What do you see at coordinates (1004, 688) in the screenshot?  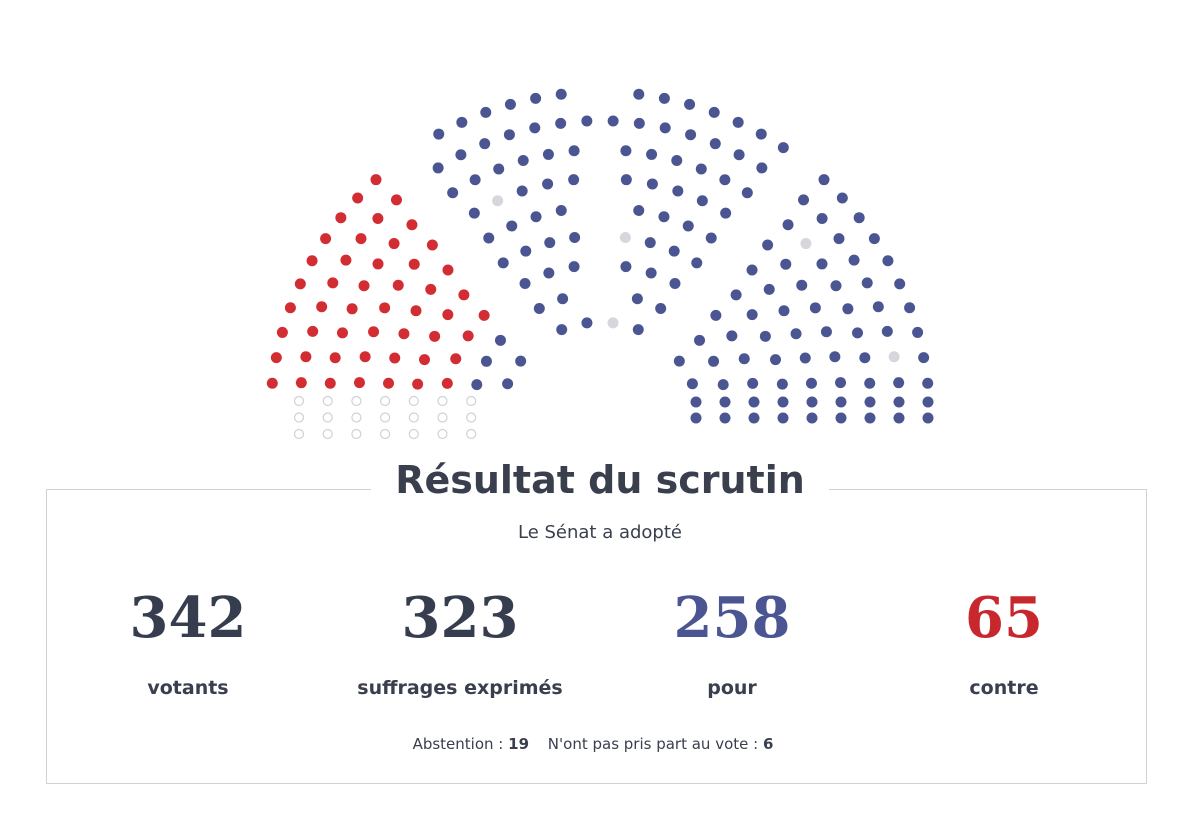 I see `stat-label: contre` at bounding box center [1004, 688].